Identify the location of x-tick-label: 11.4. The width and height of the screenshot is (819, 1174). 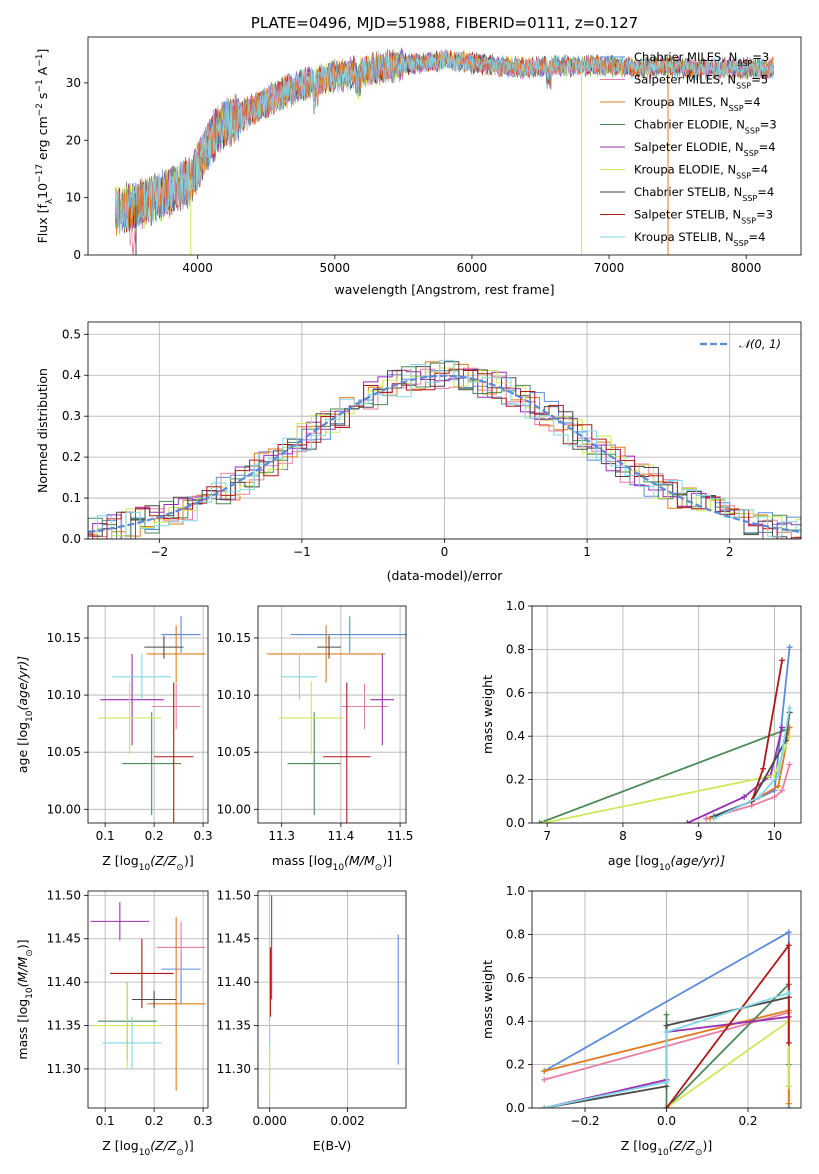
(341, 836).